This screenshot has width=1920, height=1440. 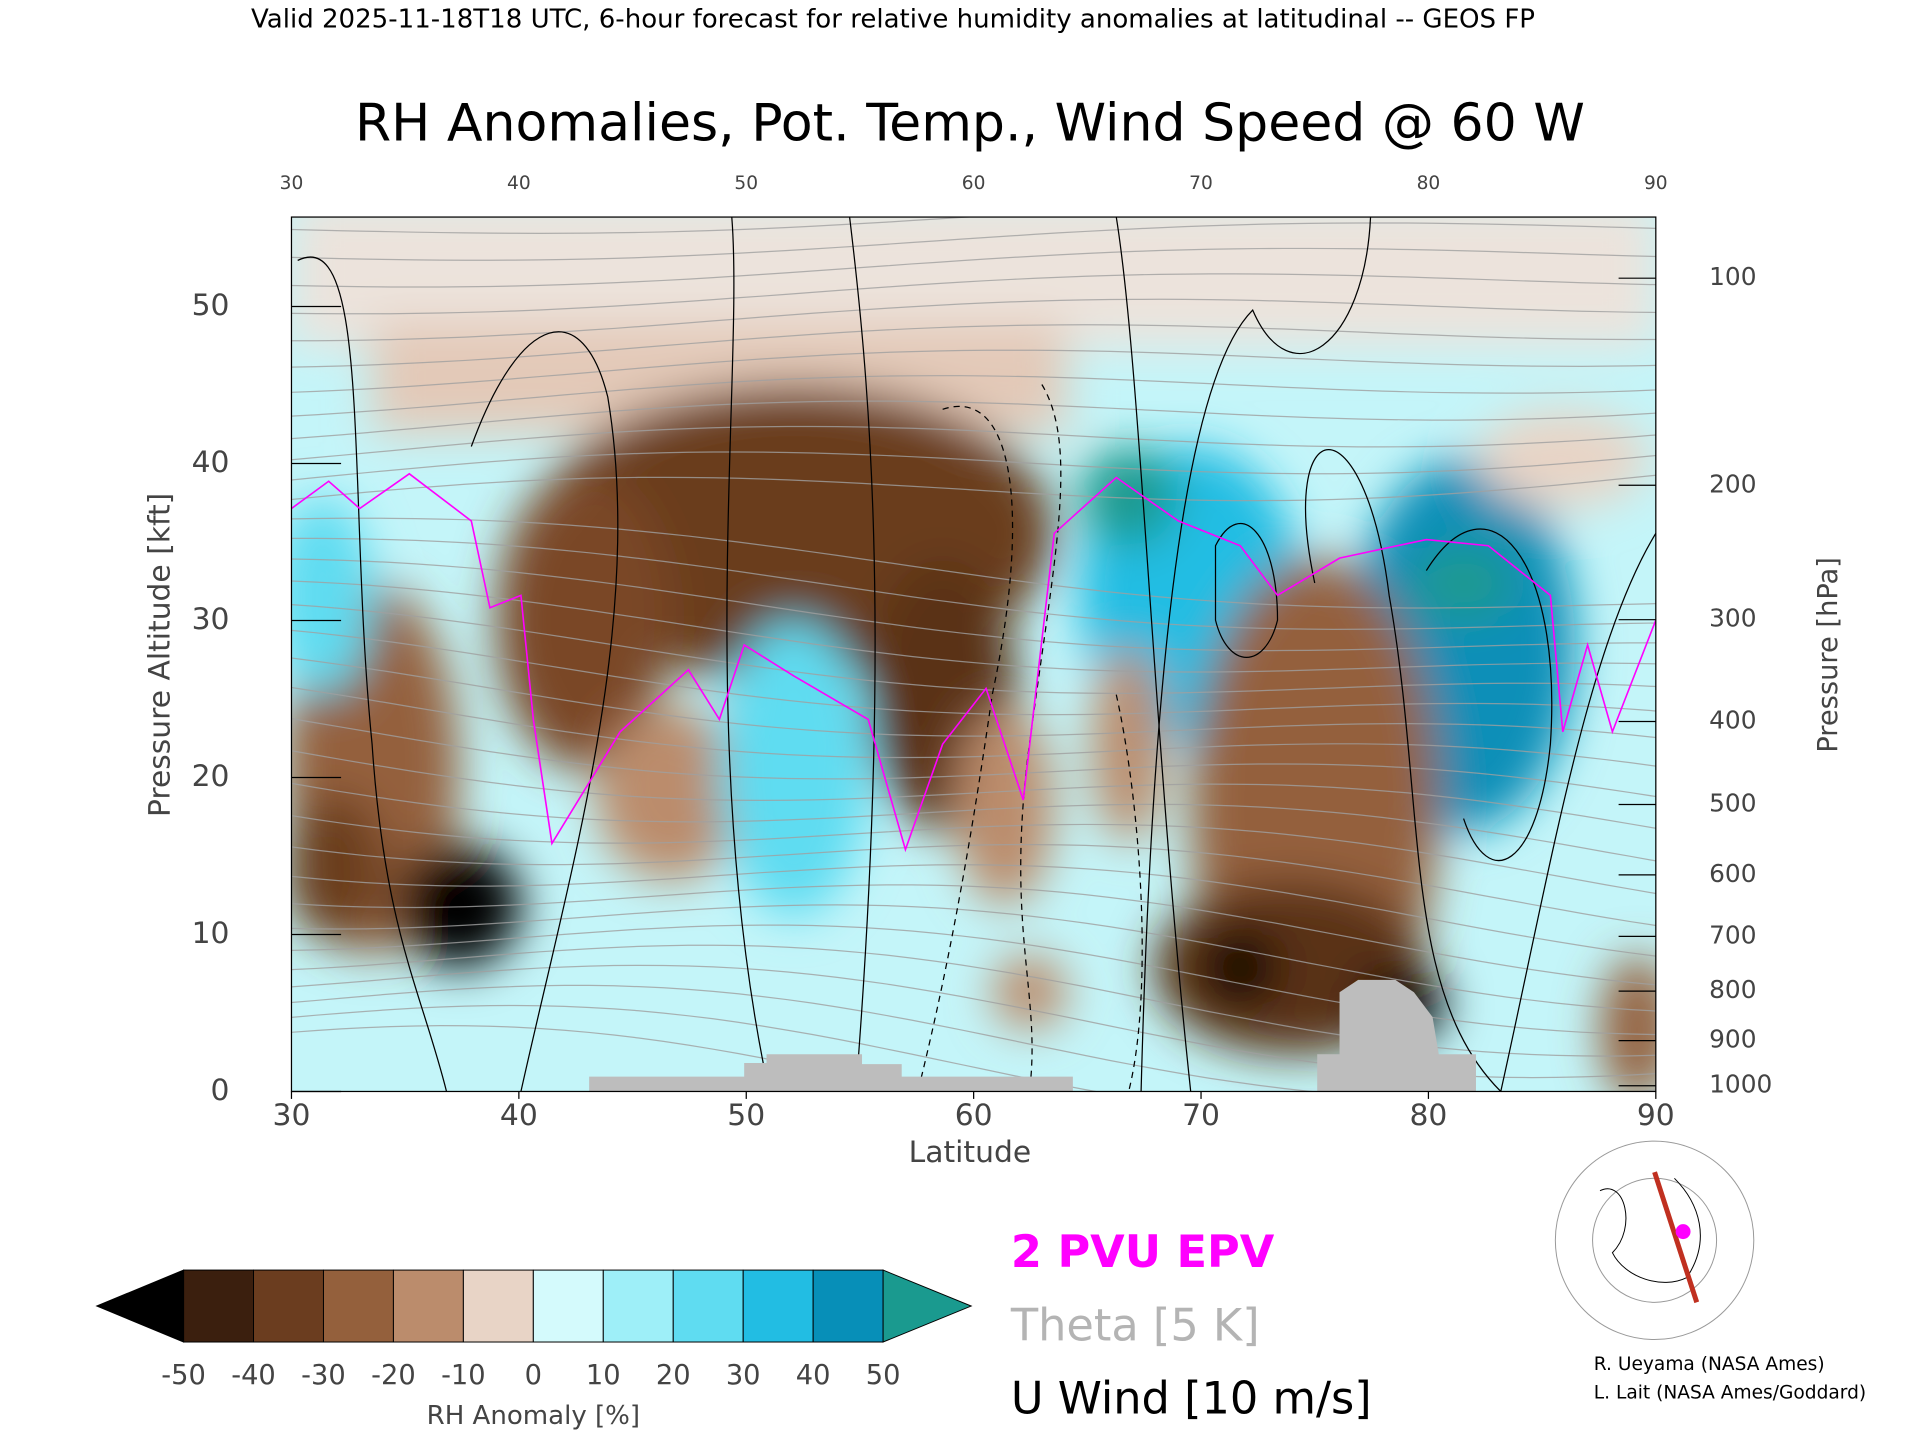 I want to click on y2-tick-label: 500, so click(x=1732, y=802).